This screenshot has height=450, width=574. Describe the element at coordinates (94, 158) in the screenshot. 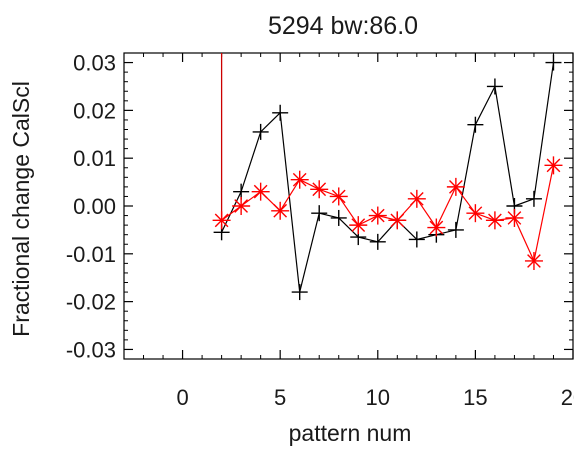

I see `y-tick-label: 0.01` at that location.